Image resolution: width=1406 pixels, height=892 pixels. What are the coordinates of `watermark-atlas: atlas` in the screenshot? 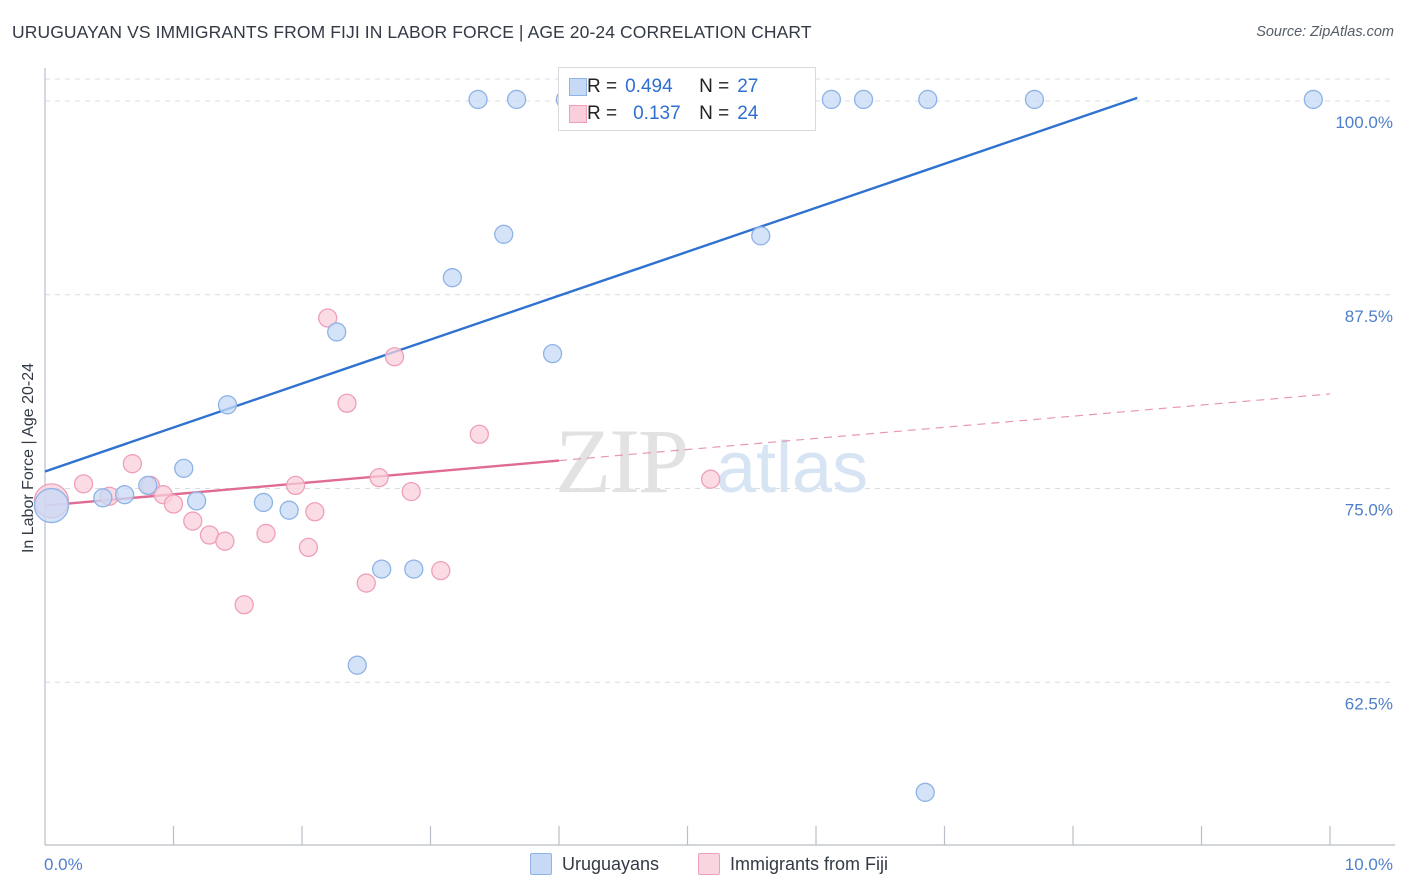 It's located at (792, 468).